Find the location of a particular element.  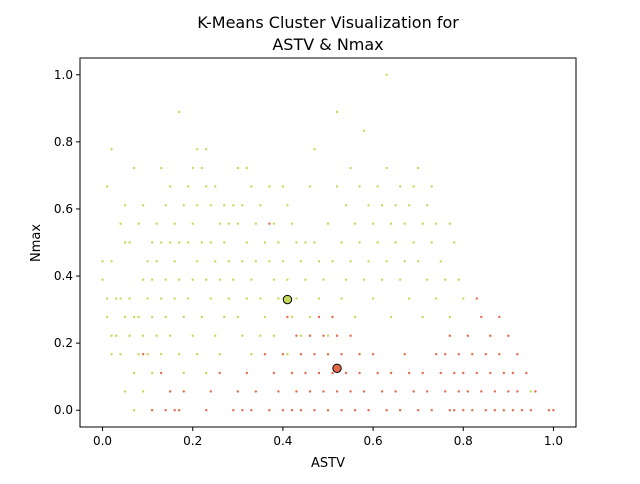

chart-title-line1: K-Means Cluster Visualization for is located at coordinates (328, 22).